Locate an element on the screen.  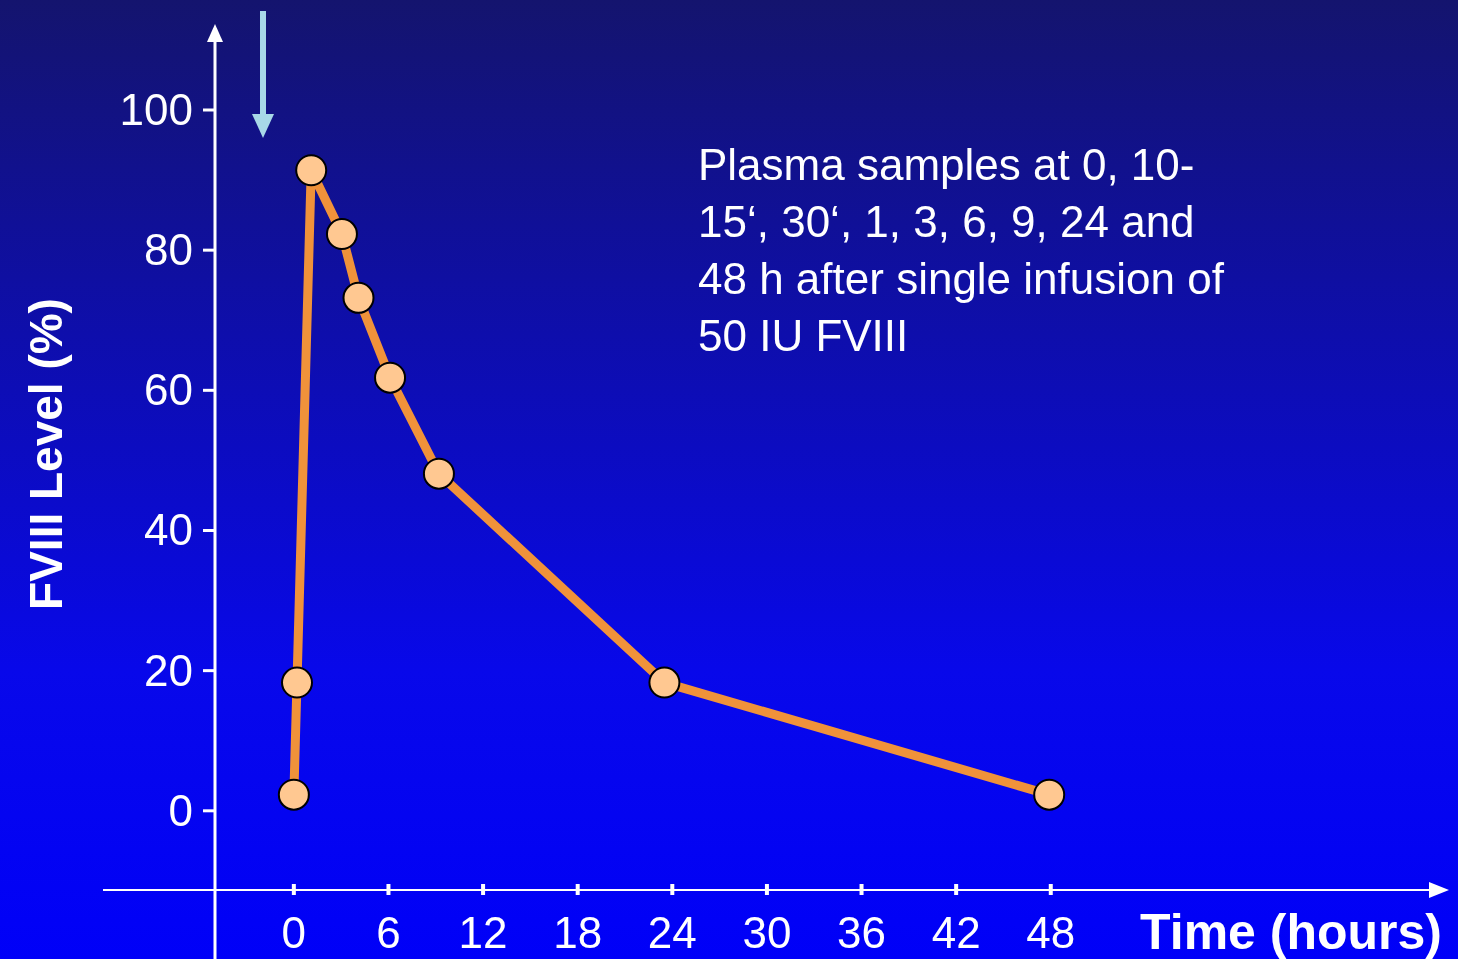
y-tick-label: 100 is located at coordinates (156, 109).